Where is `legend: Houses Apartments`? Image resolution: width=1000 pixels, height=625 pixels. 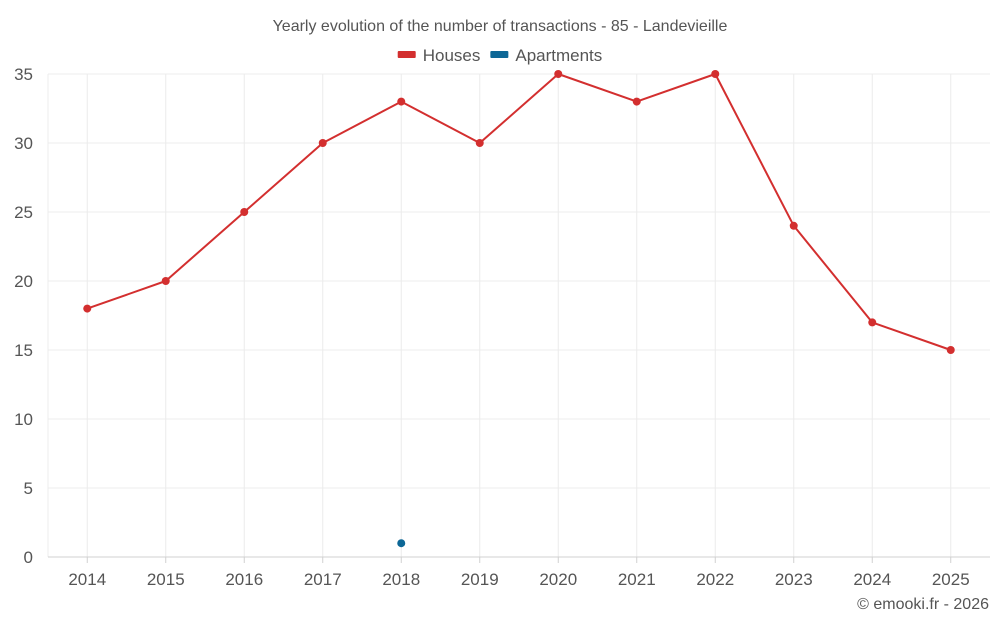
legend: Houses Apartments is located at coordinates (499, 55).